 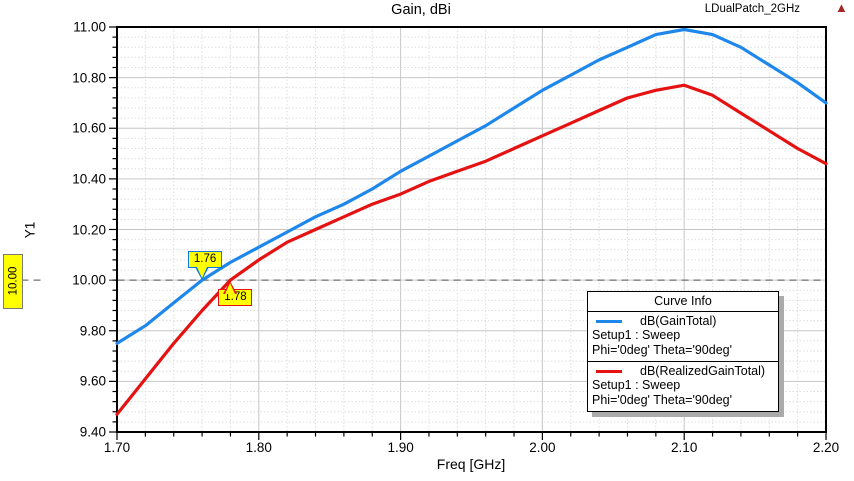 I want to click on y-tick-label: 11.00, so click(x=76, y=27).